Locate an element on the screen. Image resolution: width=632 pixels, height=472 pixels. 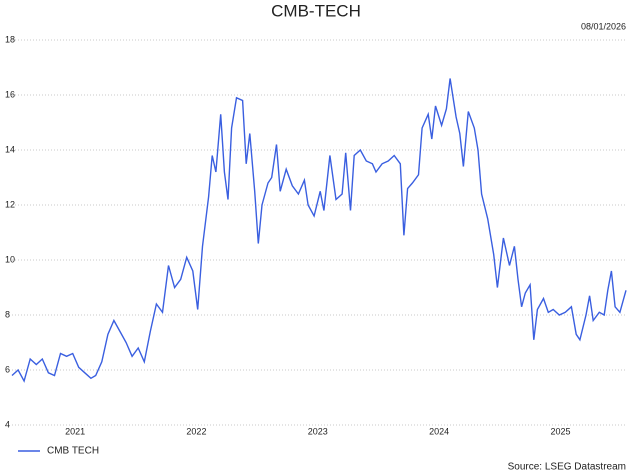
y-tick-label: 8 is located at coordinates (7, 314).